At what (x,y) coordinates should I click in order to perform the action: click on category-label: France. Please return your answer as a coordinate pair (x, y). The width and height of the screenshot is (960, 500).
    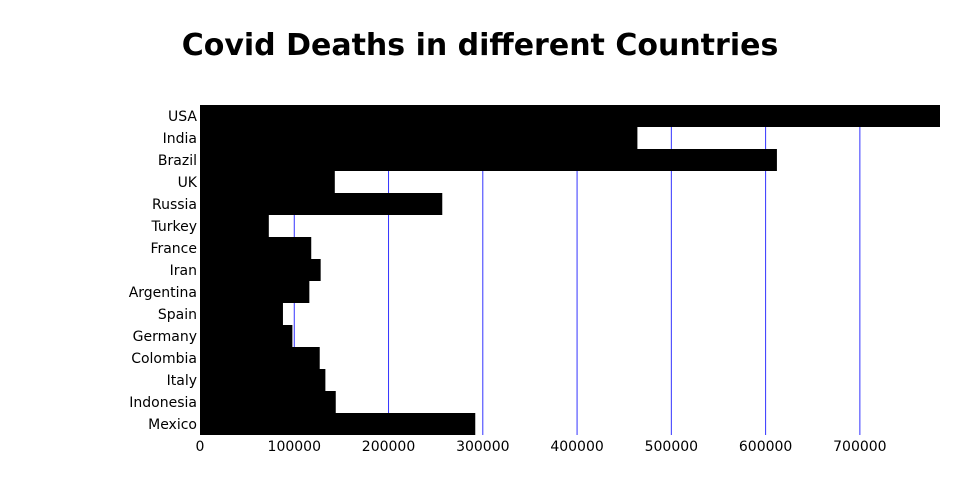
    Looking at the image, I should click on (173, 249).